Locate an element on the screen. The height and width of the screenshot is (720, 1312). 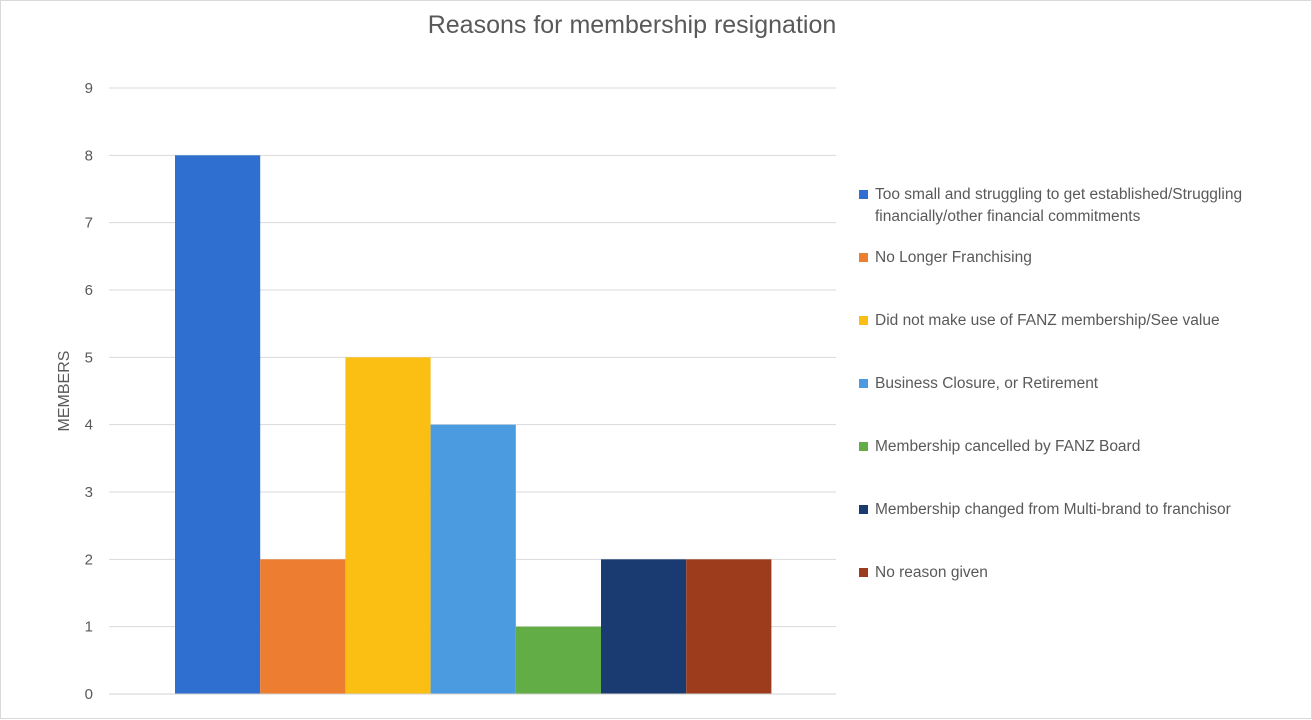
legend-label: Membership cancelled by FANZ Board is located at coordinates (1008, 446).